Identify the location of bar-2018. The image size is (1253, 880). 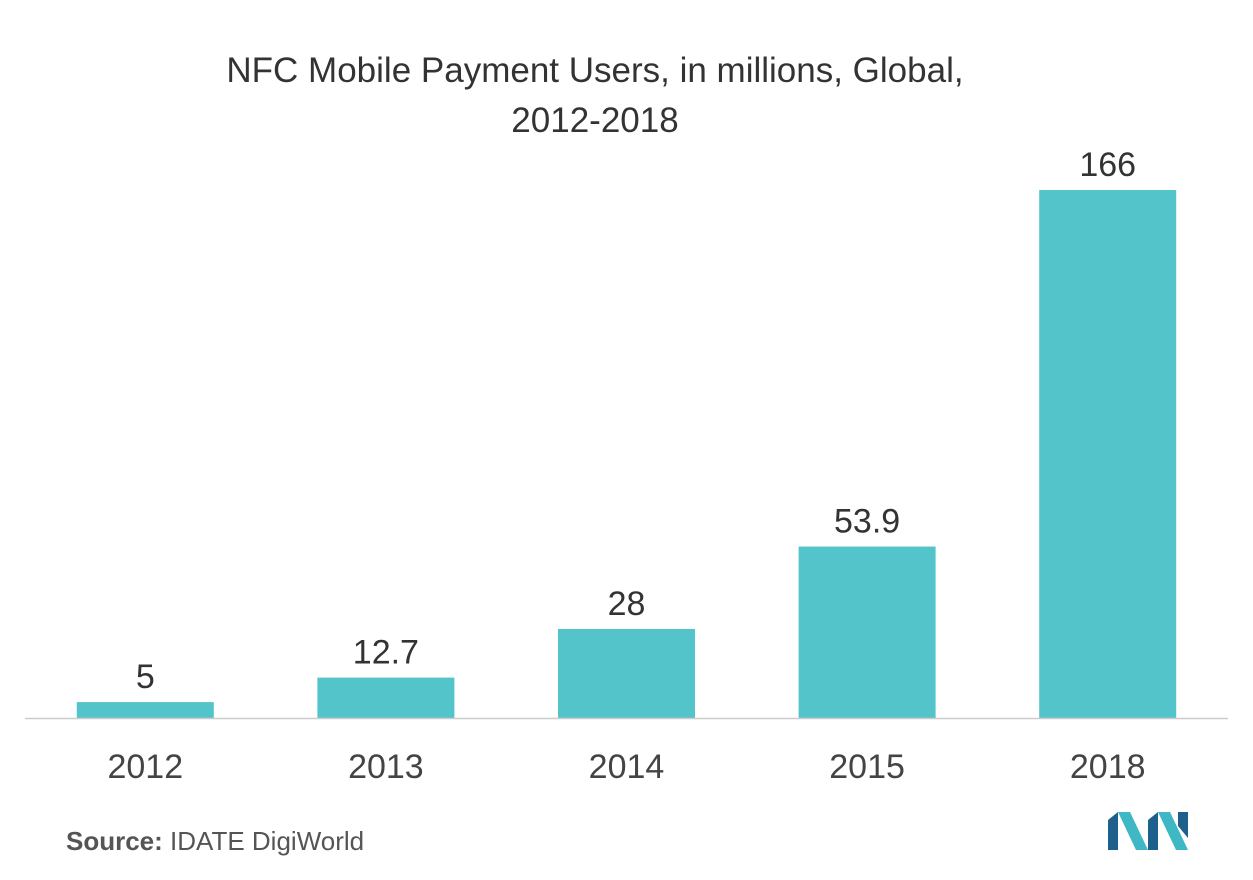
(1108, 454).